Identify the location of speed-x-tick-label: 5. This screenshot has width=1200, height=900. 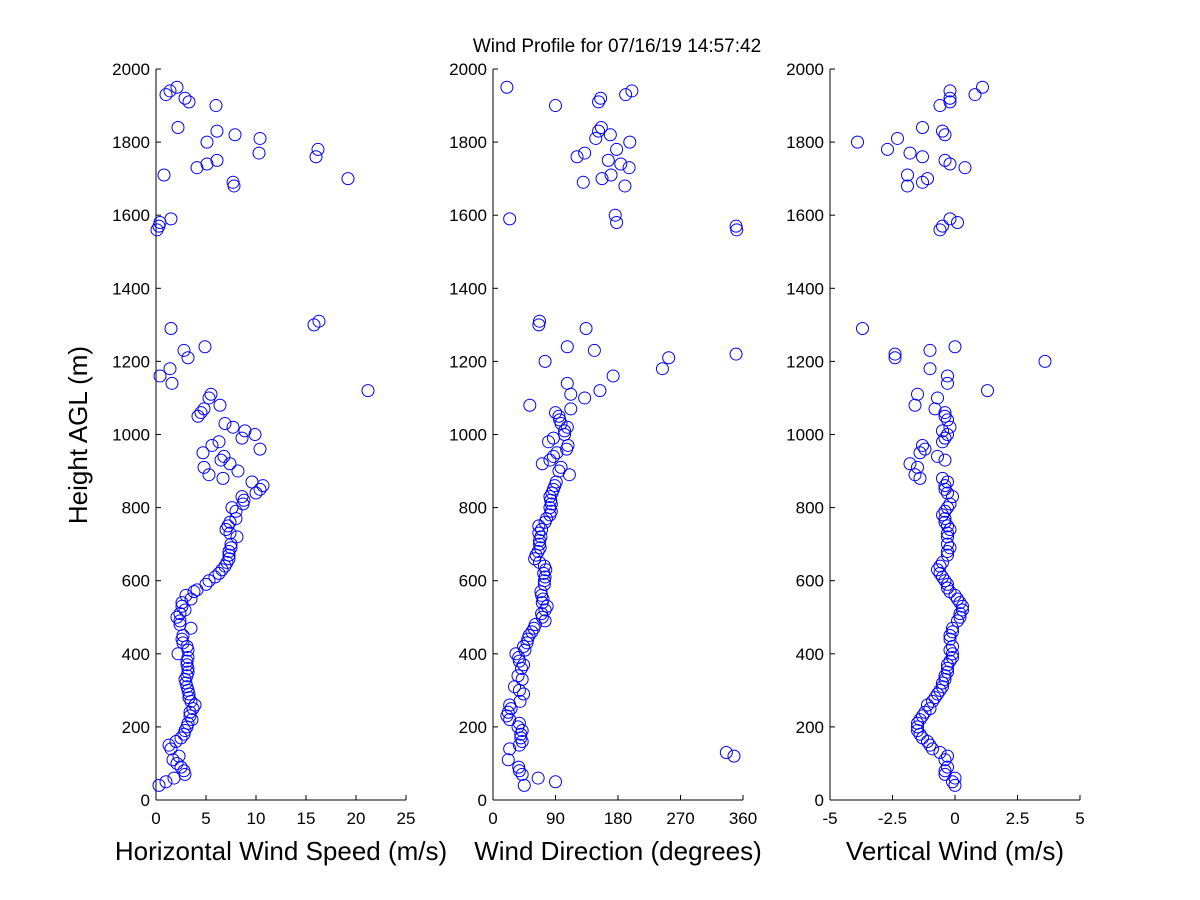
(205, 818).